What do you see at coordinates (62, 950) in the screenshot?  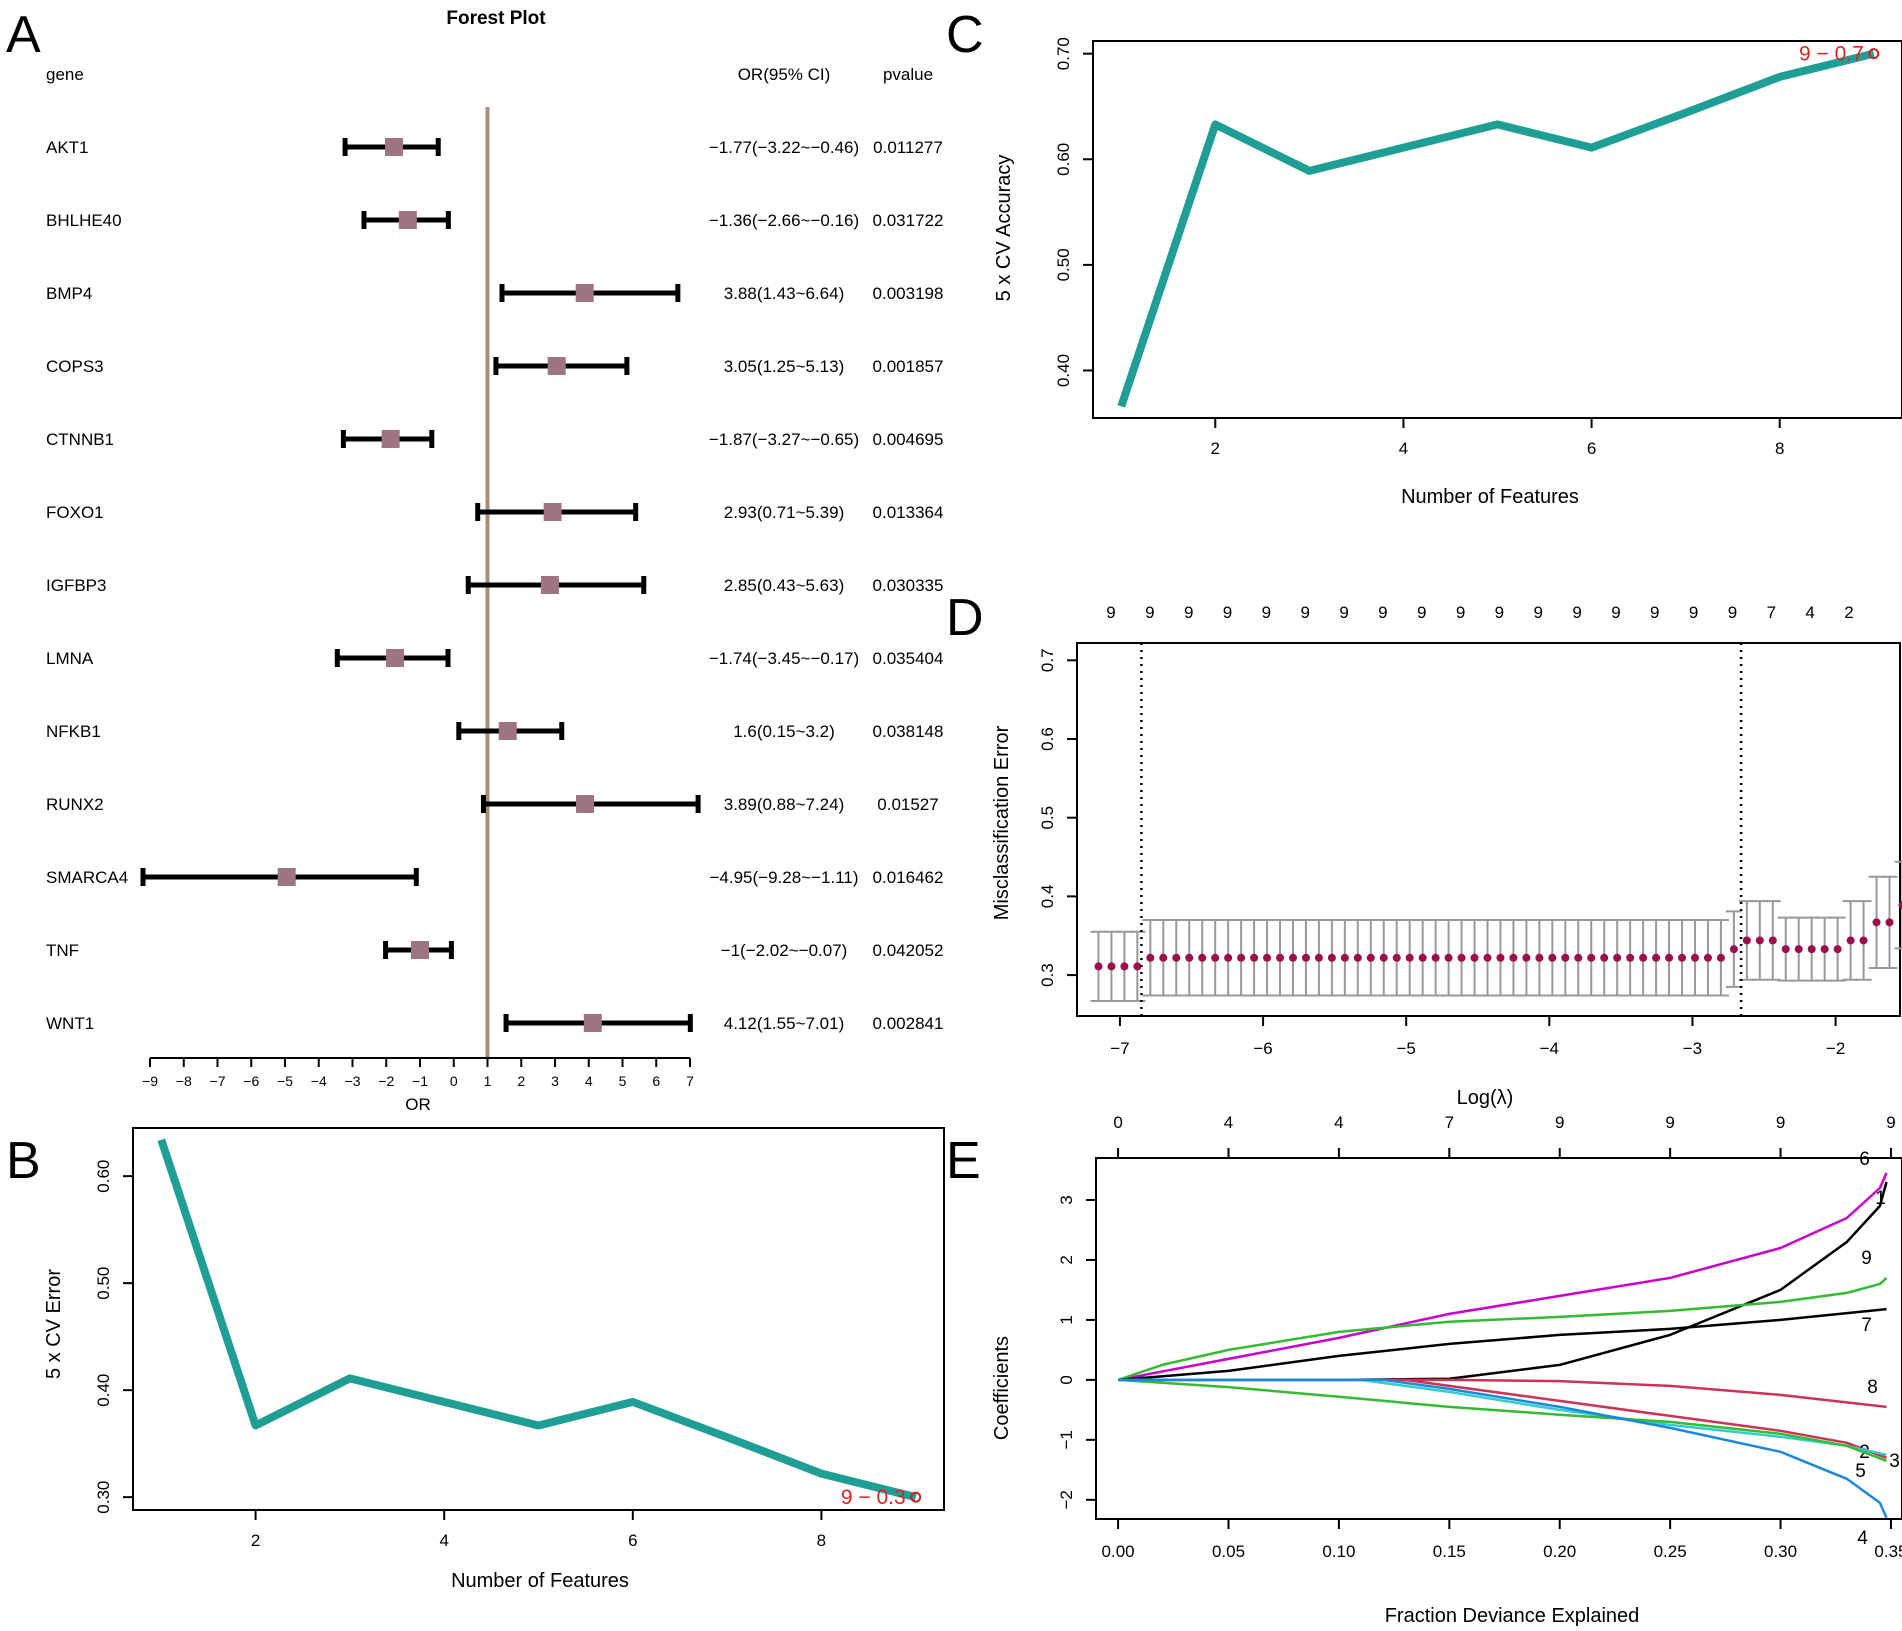 I see `forest-gene-label: TNF` at bounding box center [62, 950].